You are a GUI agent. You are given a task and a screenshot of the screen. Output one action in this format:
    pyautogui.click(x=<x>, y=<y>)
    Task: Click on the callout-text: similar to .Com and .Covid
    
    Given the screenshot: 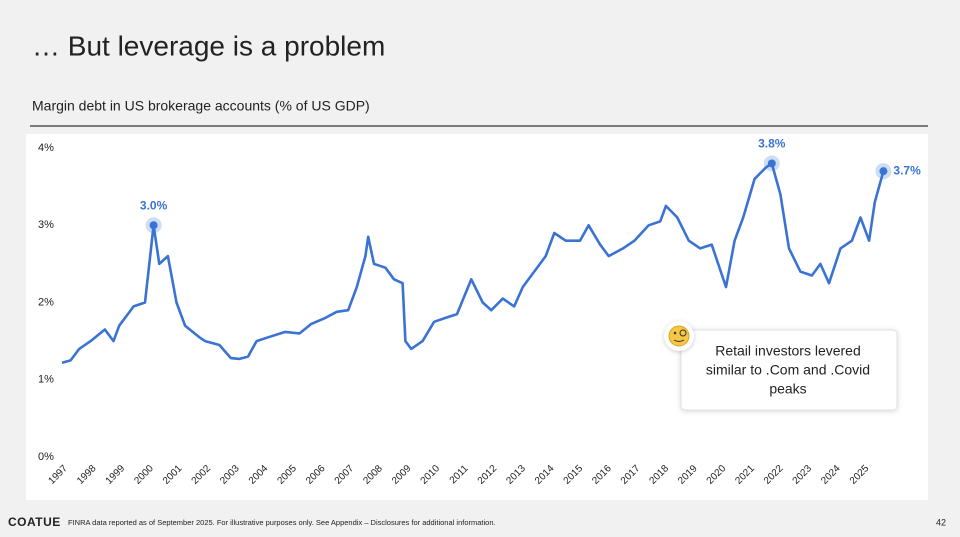 What is the action you would take?
    pyautogui.click(x=788, y=370)
    